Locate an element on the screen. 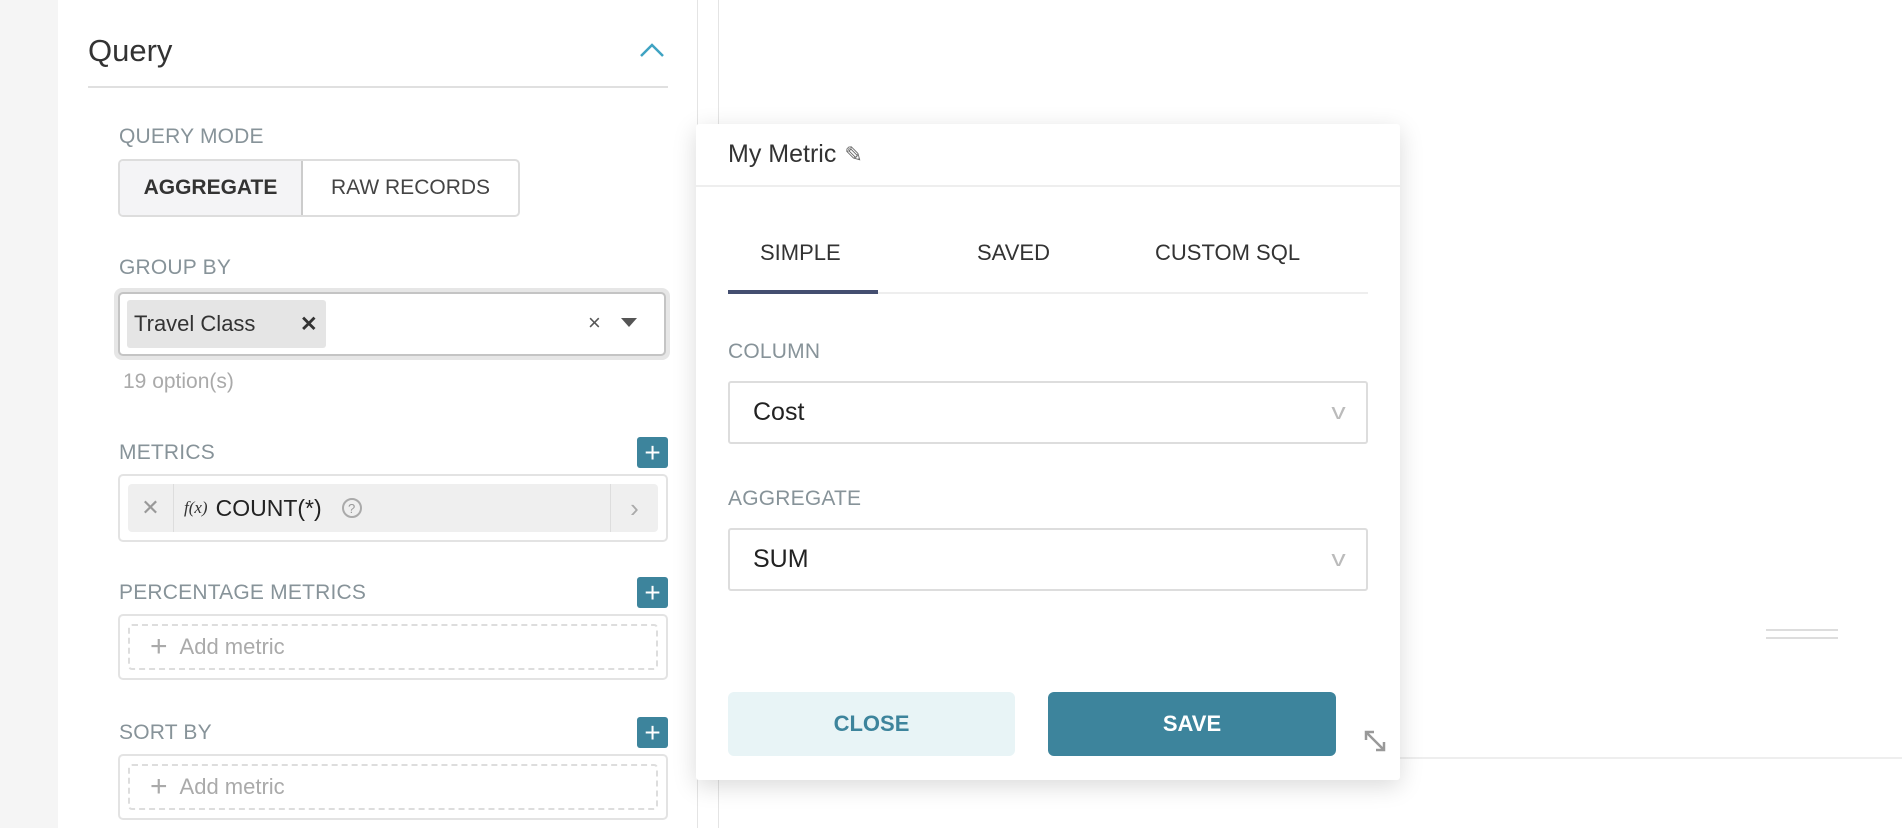 This screenshot has height=828, width=1902. percentage-metrics-label: PERCENTAGE METRICS is located at coordinates (243, 592).